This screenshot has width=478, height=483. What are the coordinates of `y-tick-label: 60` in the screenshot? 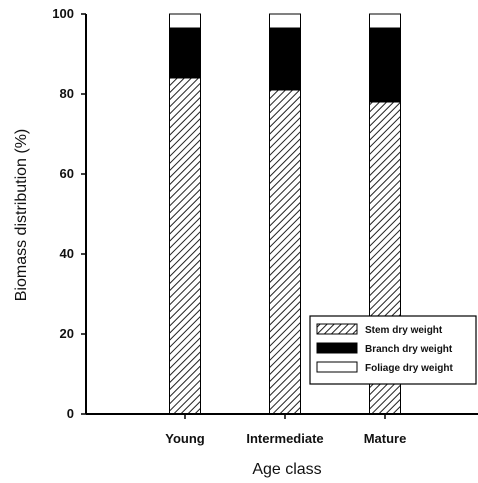 It's located at (67, 173).